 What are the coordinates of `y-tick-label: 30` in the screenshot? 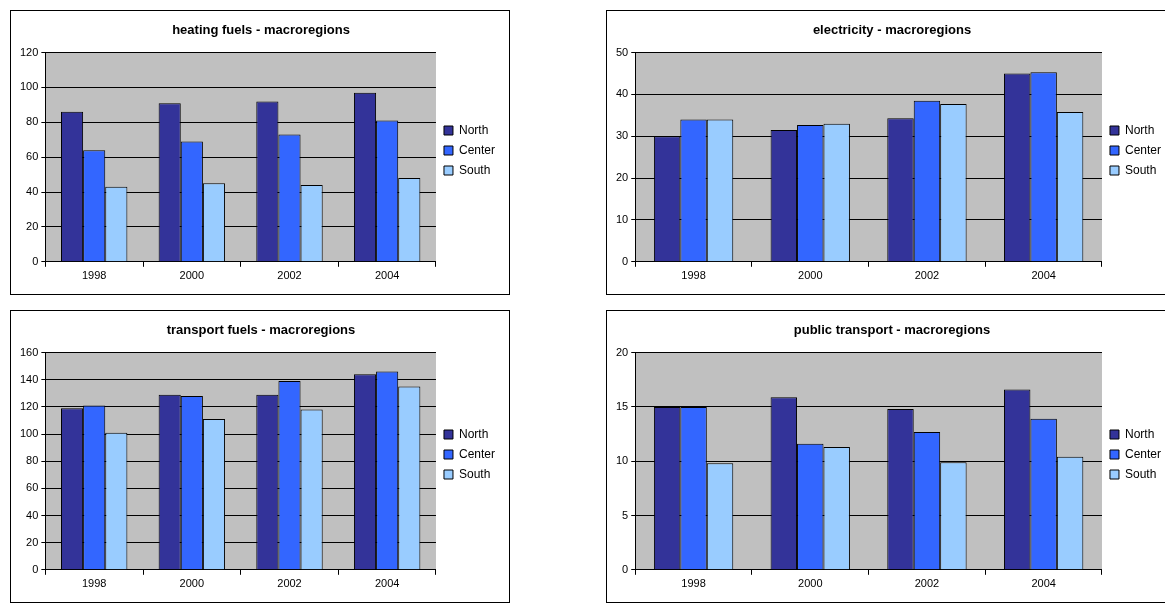 It's located at (622, 135).